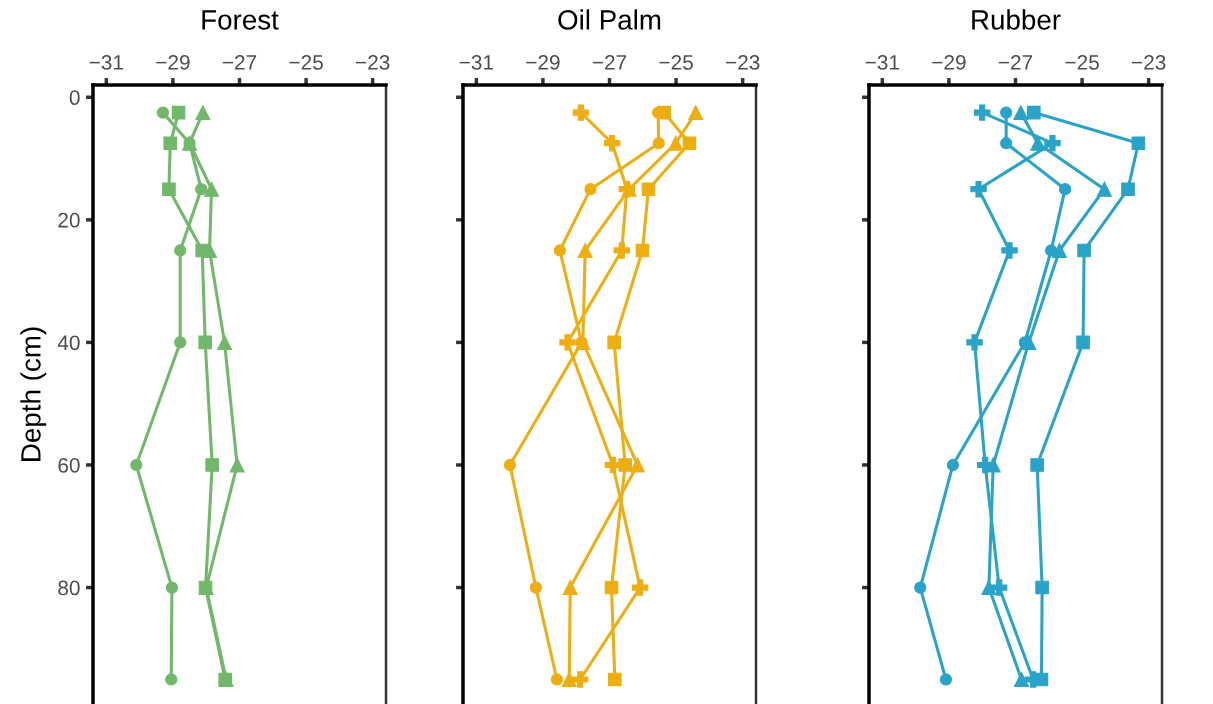 Image resolution: width=1213 pixels, height=704 pixels. What do you see at coordinates (69, 465) in the screenshot?
I see `y-tick-label: 60` at bounding box center [69, 465].